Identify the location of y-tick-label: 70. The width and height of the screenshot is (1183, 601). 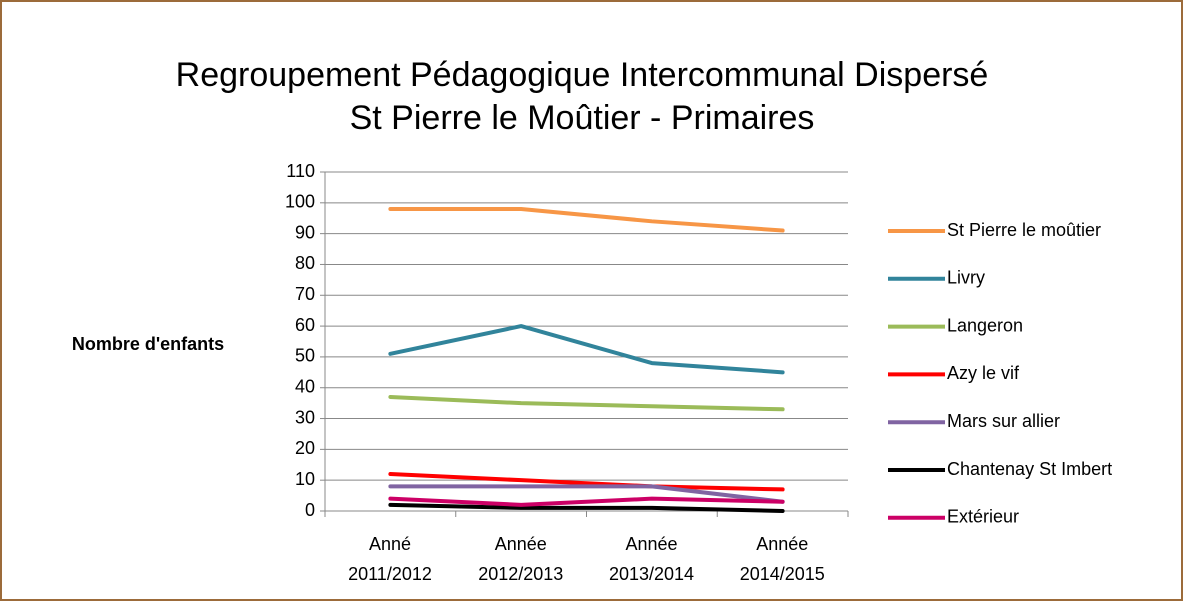
(305, 294).